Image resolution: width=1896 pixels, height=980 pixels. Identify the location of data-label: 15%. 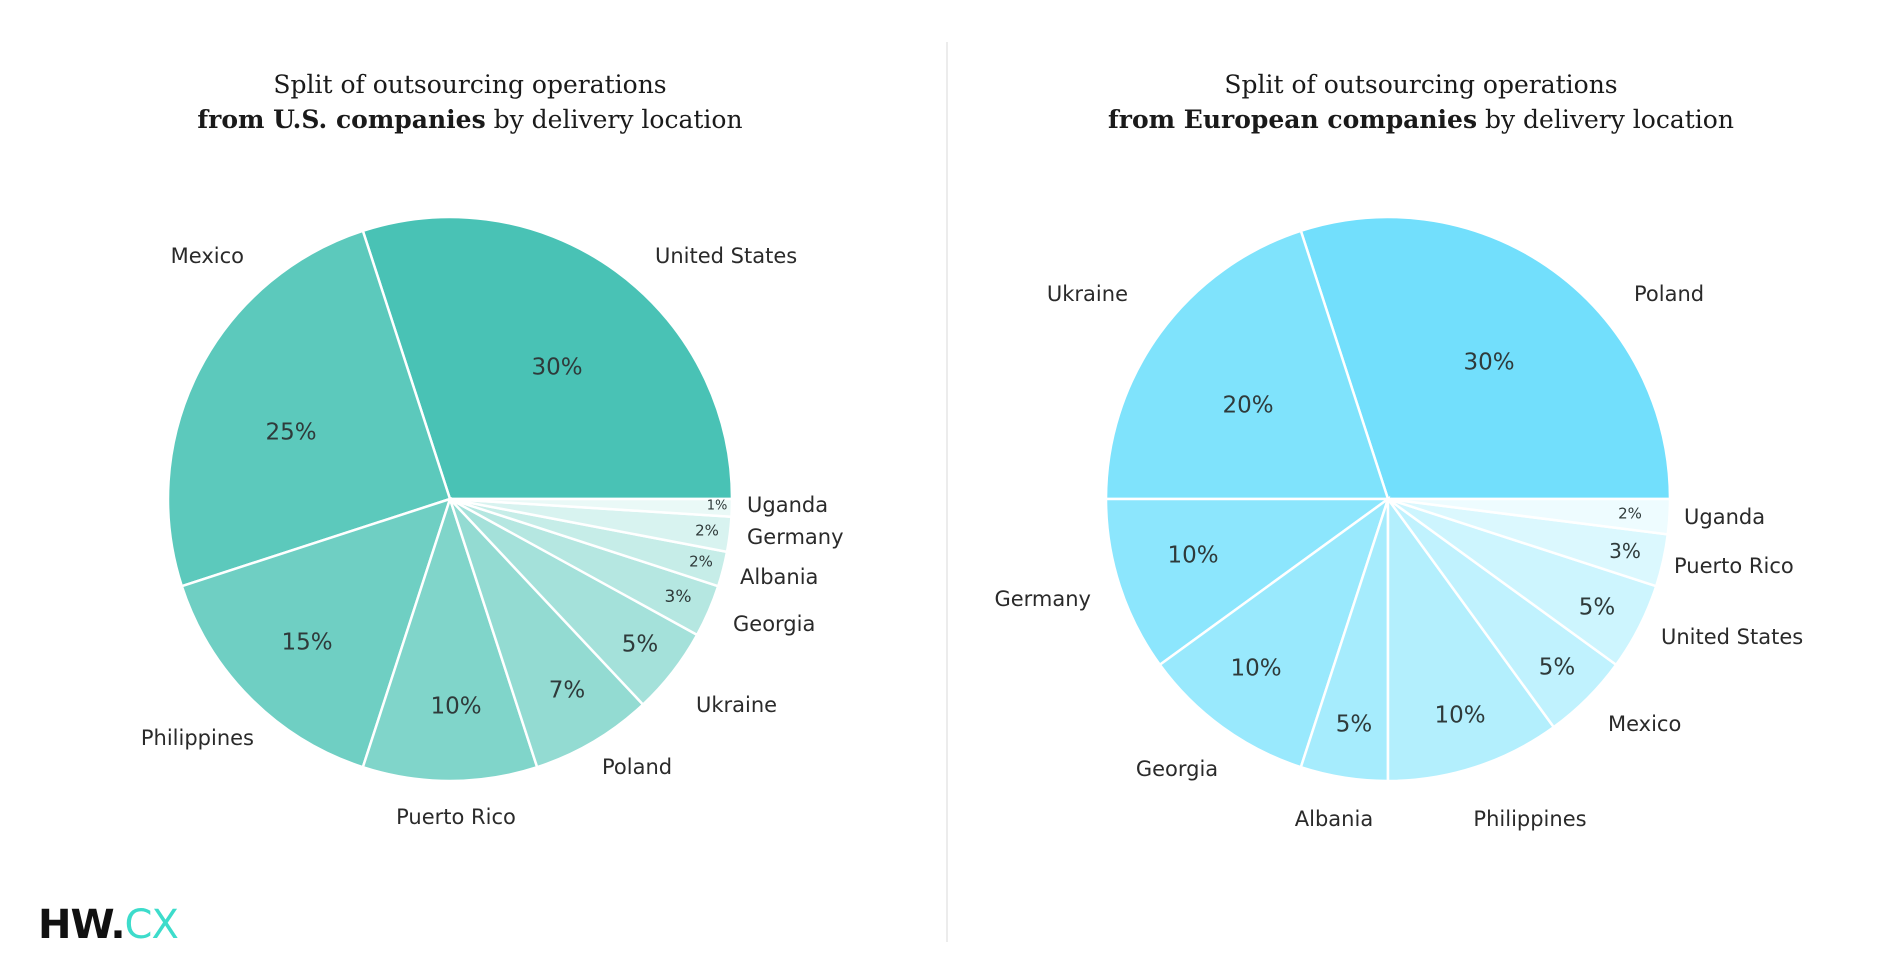
(306, 642).